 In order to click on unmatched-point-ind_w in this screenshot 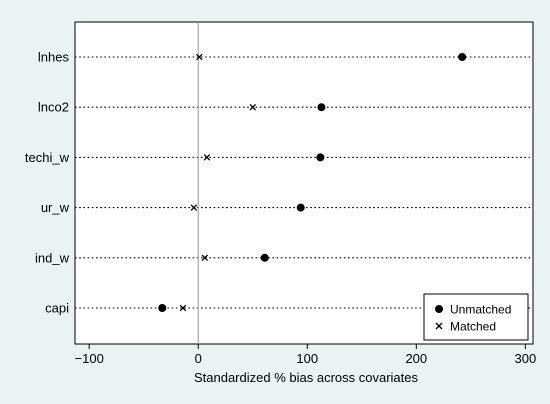, I will do `click(264, 257)`.